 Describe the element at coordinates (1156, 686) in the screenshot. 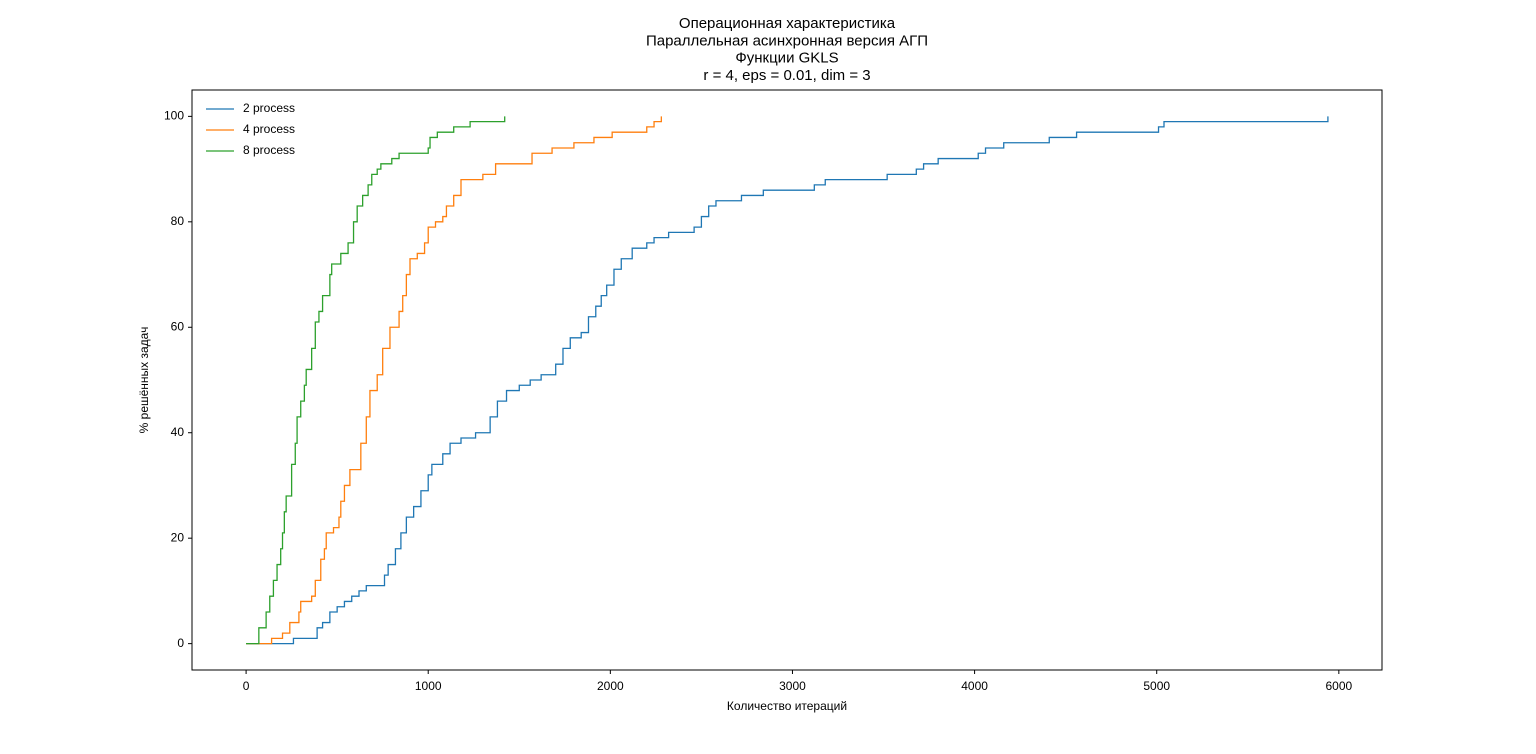

I see `x-tick-label: 5000` at that location.